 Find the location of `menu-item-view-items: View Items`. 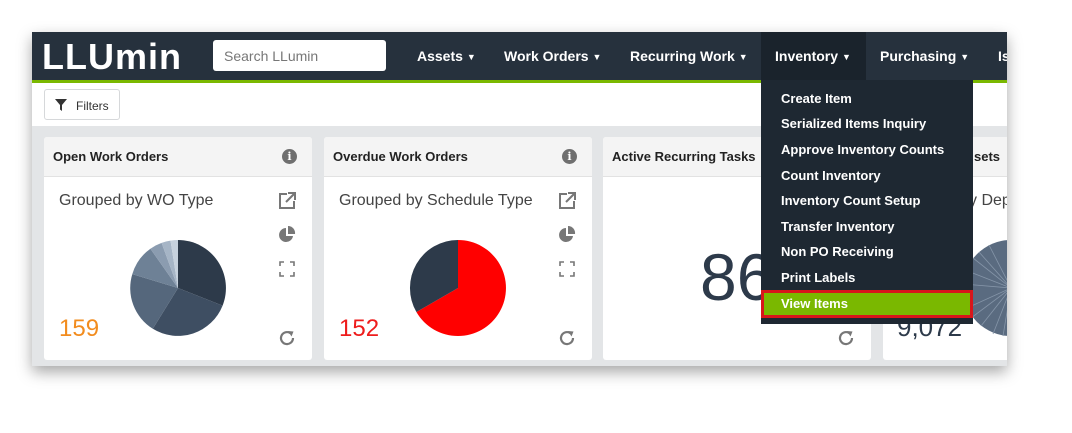

menu-item-view-items: View Items is located at coordinates (867, 304).